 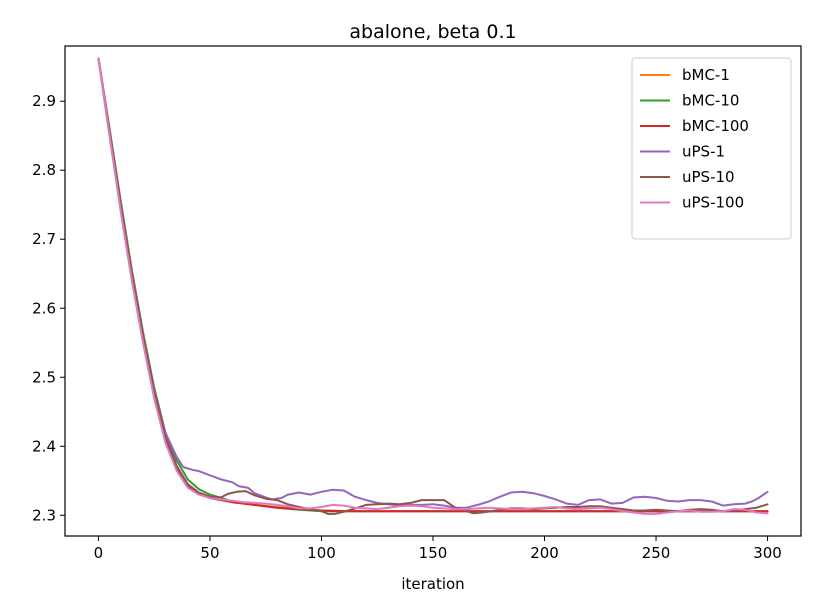 What do you see at coordinates (209, 553) in the screenshot?
I see `x-tick-label: 50` at bounding box center [209, 553].